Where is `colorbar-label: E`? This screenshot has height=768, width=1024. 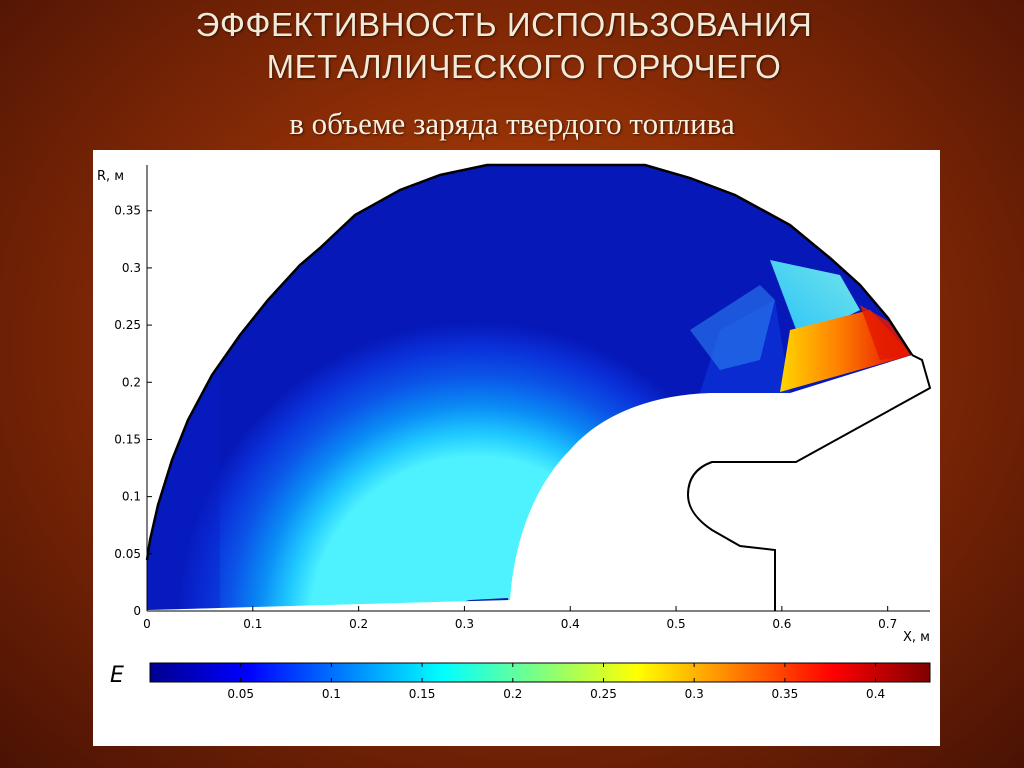 colorbar-label: E is located at coordinates (117, 675).